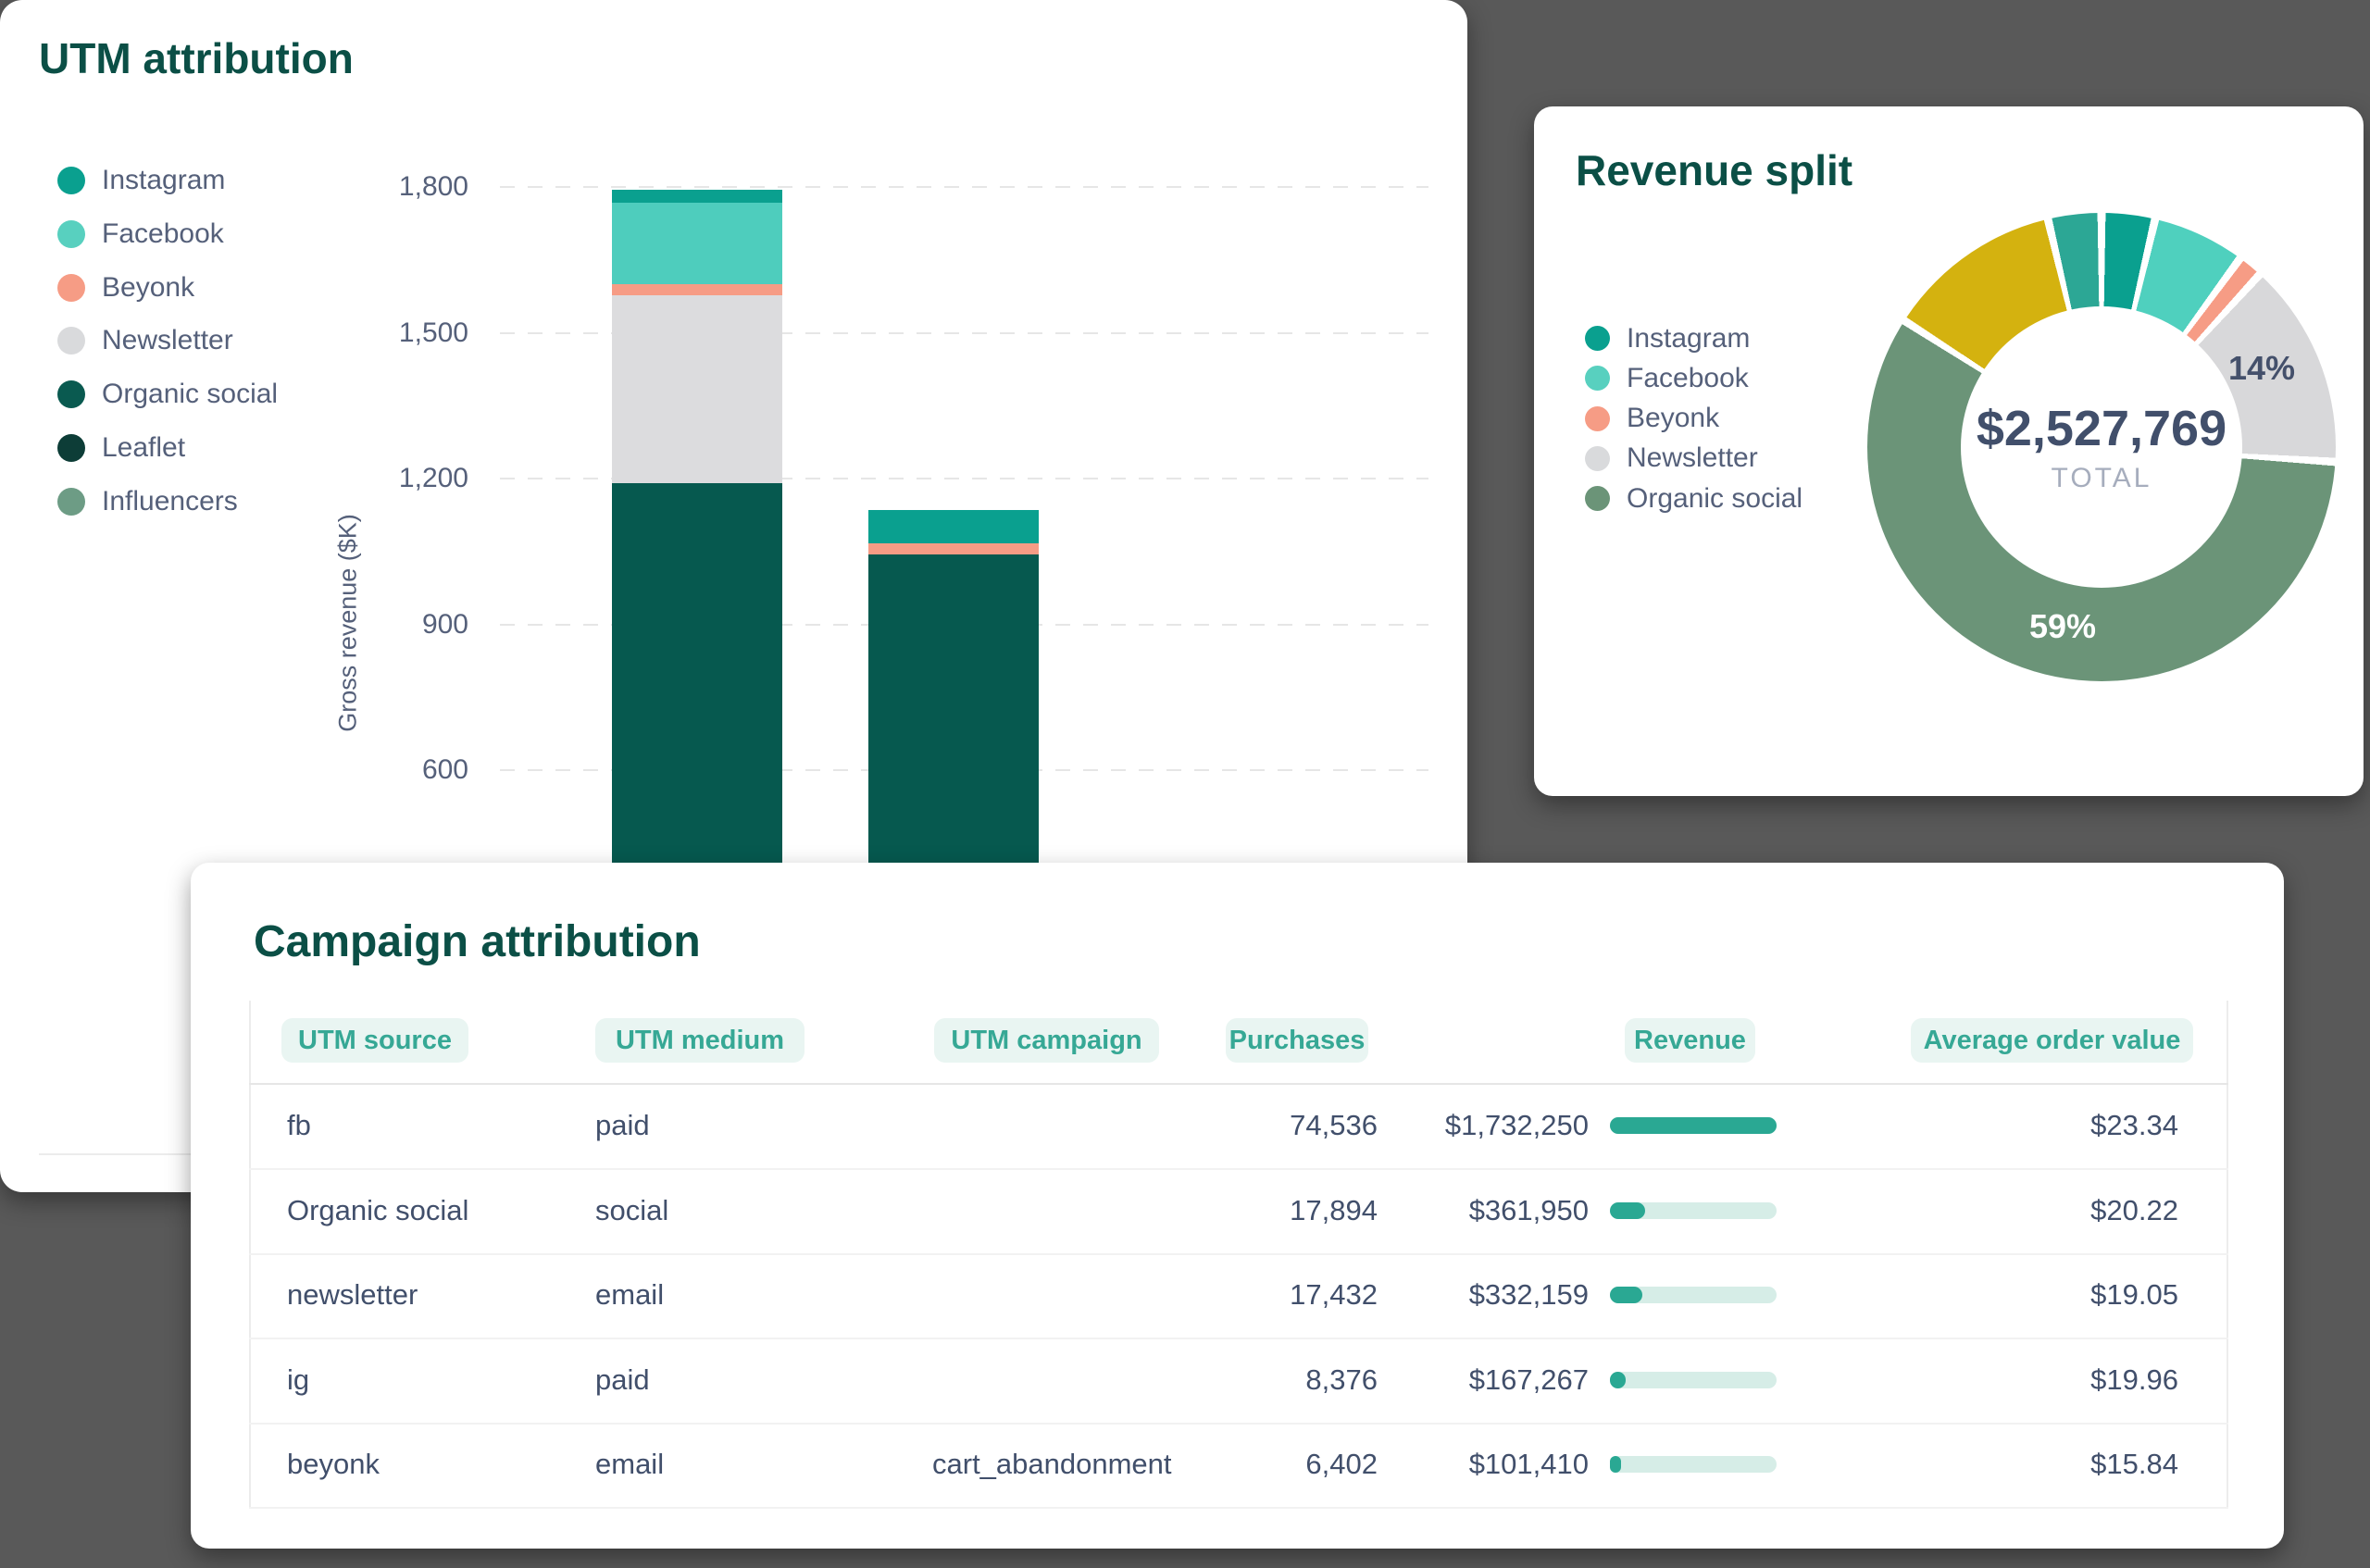 The height and width of the screenshot is (1568, 2370). I want to click on cell-utm-source: fb, so click(299, 1125).